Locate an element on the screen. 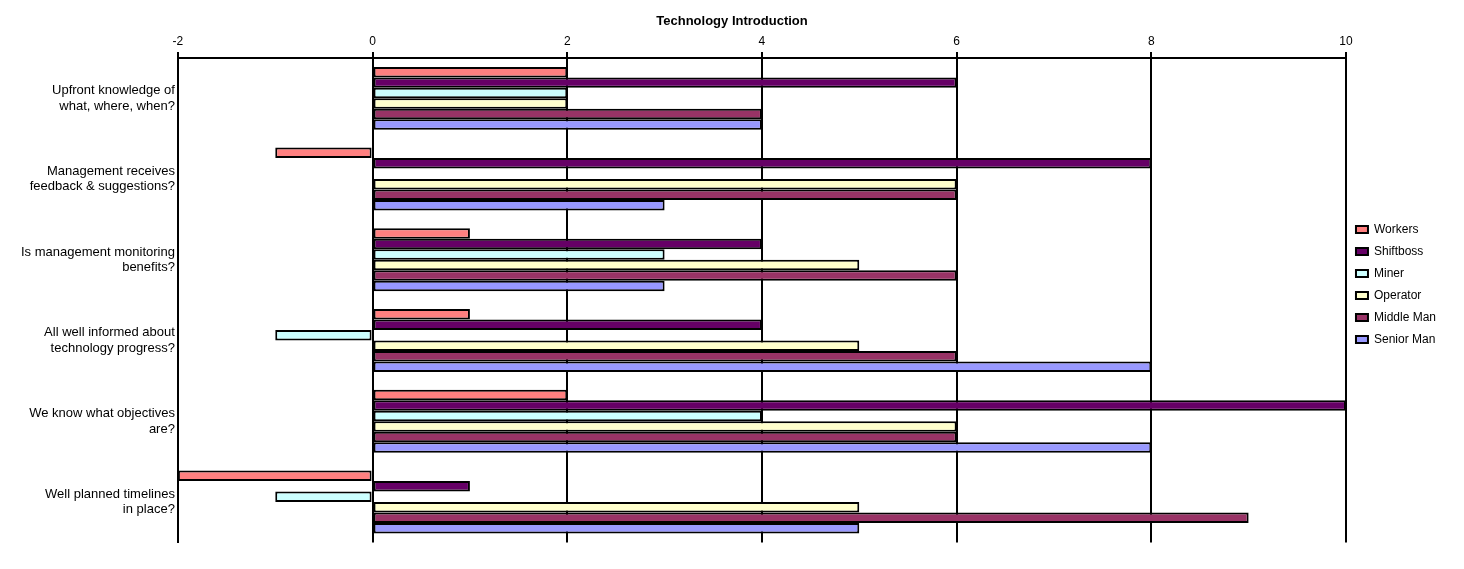 The height and width of the screenshot is (569, 1464). legend-label: Shiftboss is located at coordinates (1398, 250).